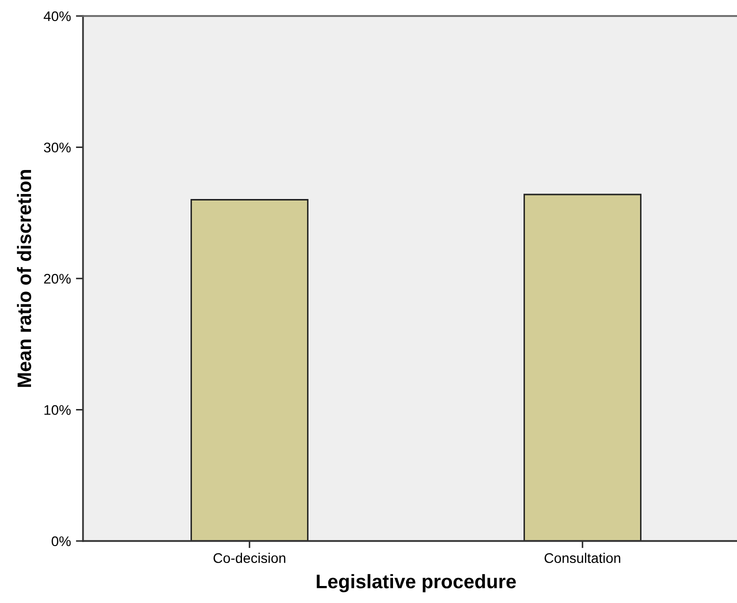 Image resolution: width=737 pixels, height=603 pixels. Describe the element at coordinates (57, 147) in the screenshot. I see `y-tick-label: 30%` at that location.